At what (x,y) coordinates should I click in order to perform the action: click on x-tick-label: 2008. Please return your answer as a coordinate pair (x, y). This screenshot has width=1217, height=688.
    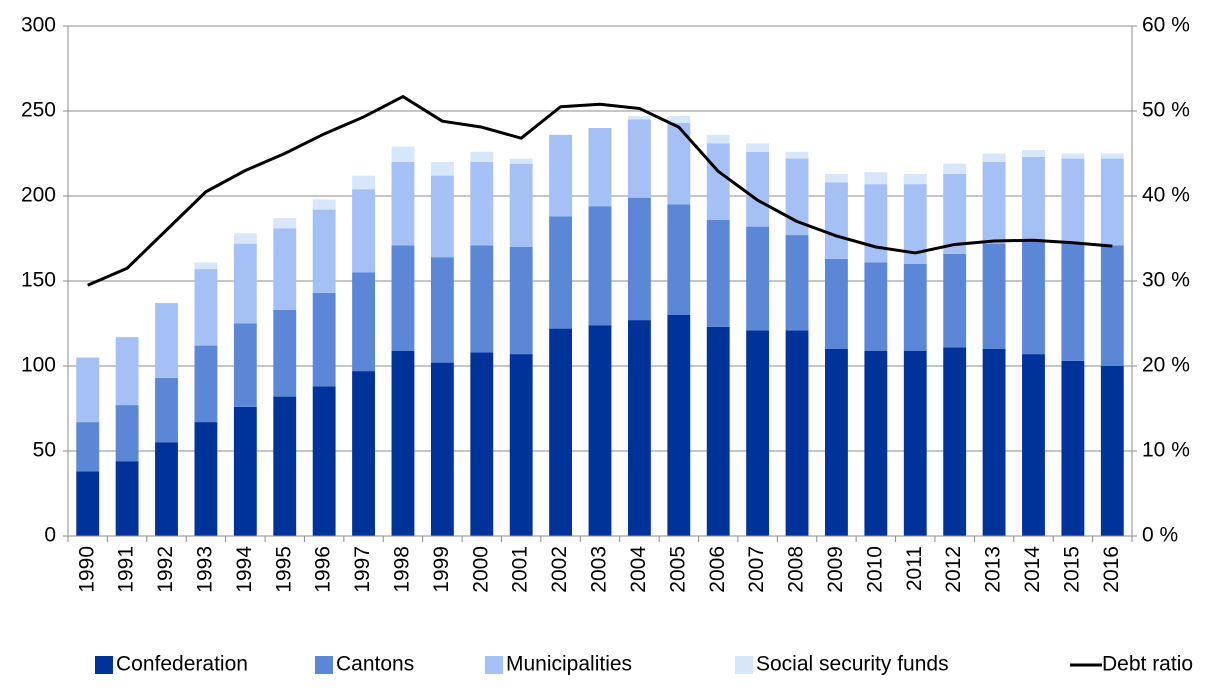
    Looking at the image, I should click on (796, 569).